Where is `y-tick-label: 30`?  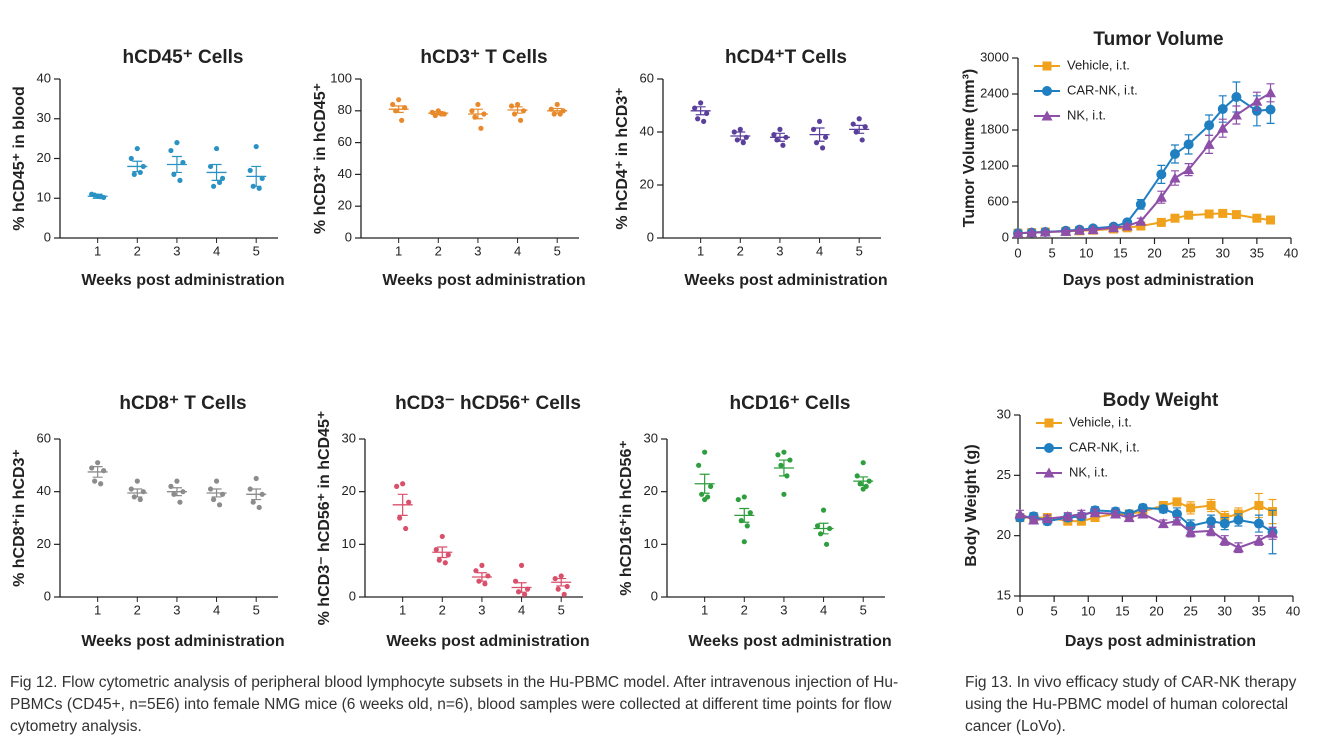
y-tick-label: 30 is located at coordinates (1004, 413).